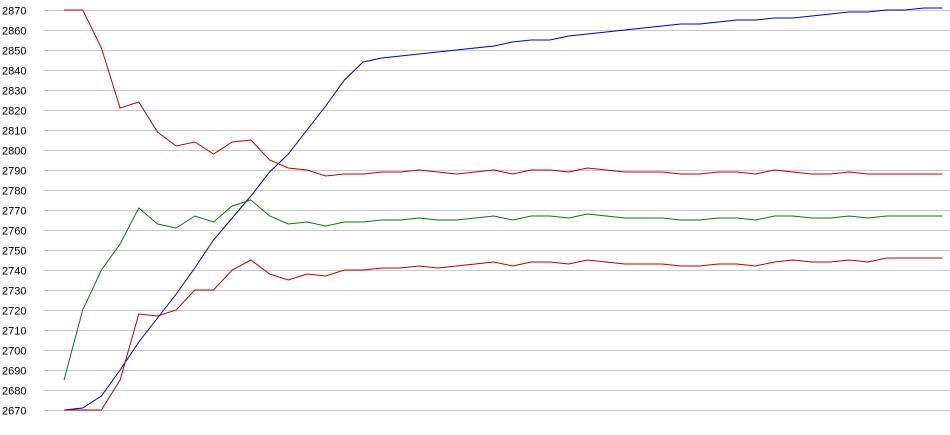 The image size is (950, 435). Describe the element at coordinates (14, 272) in the screenshot. I see `y-tick-label: 2740` at that location.